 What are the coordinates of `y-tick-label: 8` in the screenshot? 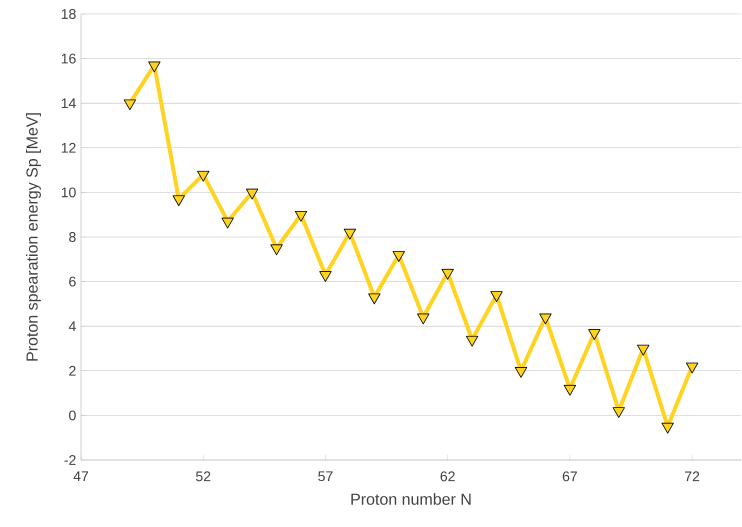 It's located at (72, 237).